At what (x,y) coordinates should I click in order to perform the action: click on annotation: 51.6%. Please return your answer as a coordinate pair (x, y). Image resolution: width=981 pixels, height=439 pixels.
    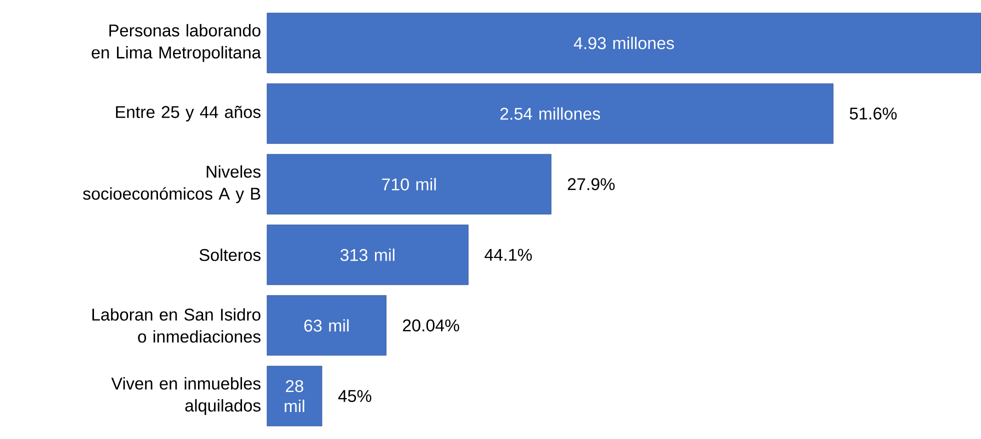
    Looking at the image, I should click on (873, 114).